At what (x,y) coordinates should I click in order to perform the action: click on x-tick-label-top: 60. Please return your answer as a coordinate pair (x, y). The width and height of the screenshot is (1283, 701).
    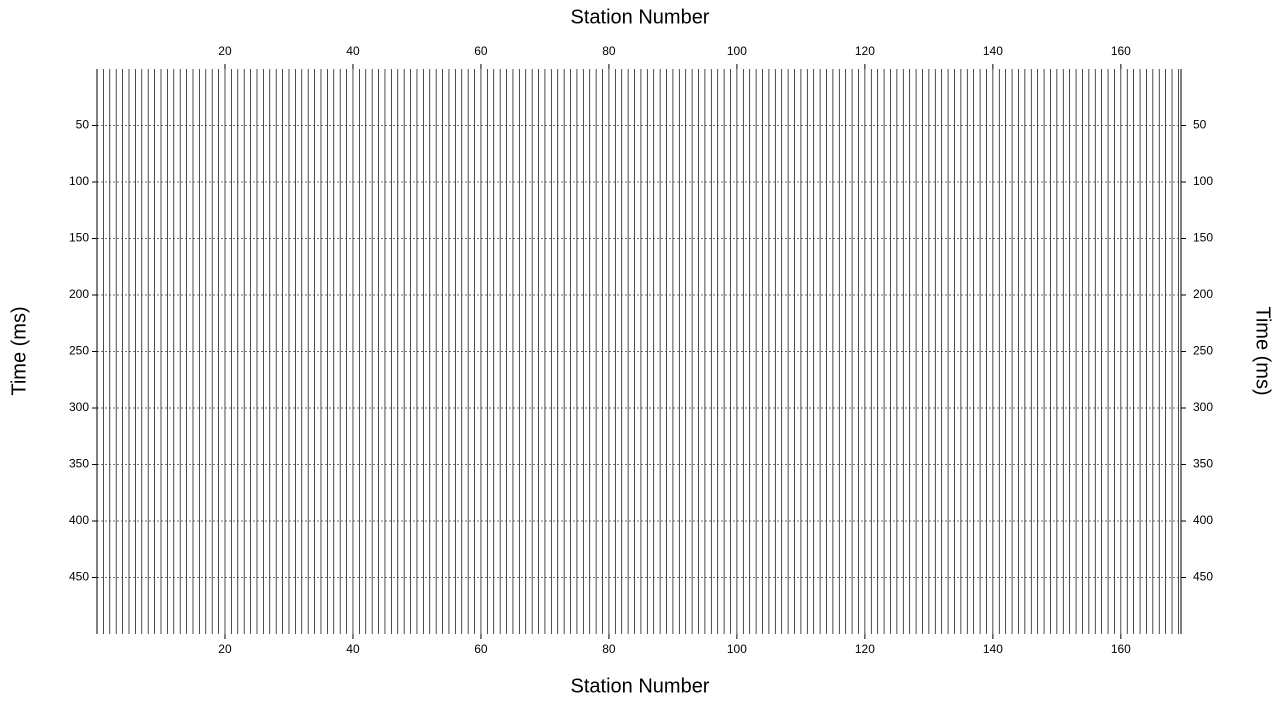
    Looking at the image, I should click on (481, 51).